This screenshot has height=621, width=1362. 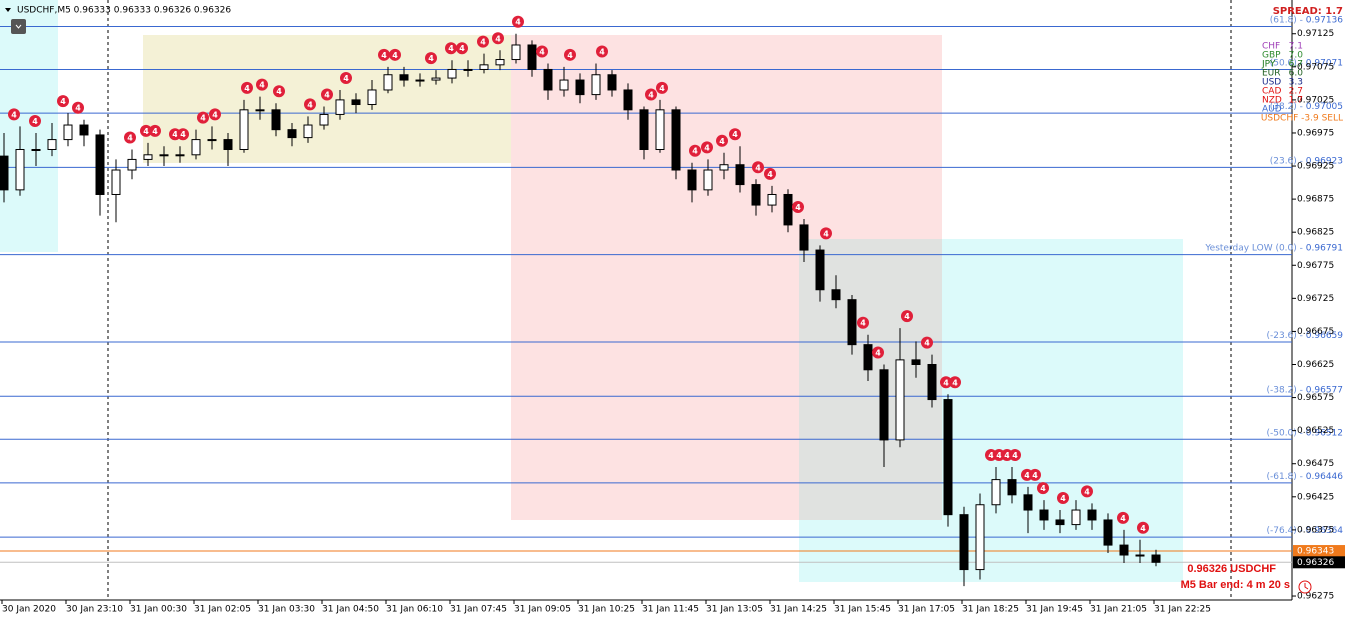 What do you see at coordinates (1302, 119) in the screenshot?
I see `signal-summary: USDCHF -3.9 SELL` at bounding box center [1302, 119].